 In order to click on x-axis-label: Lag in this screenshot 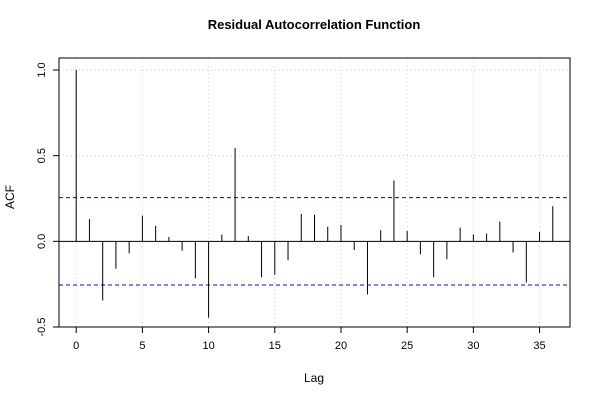, I will do `click(314, 378)`.